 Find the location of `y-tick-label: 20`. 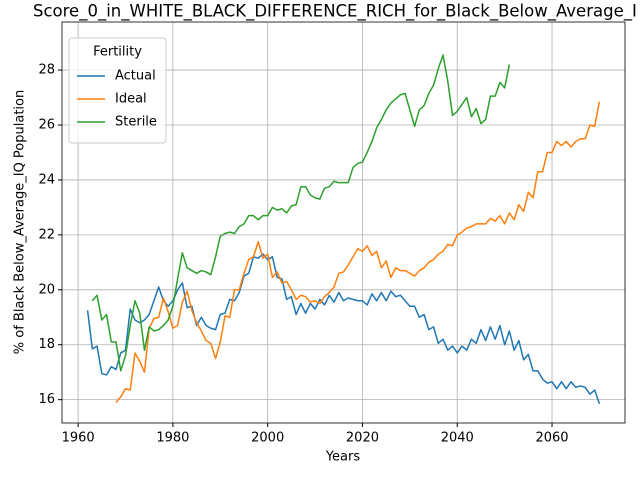

y-tick-label: 20 is located at coordinates (46, 289).